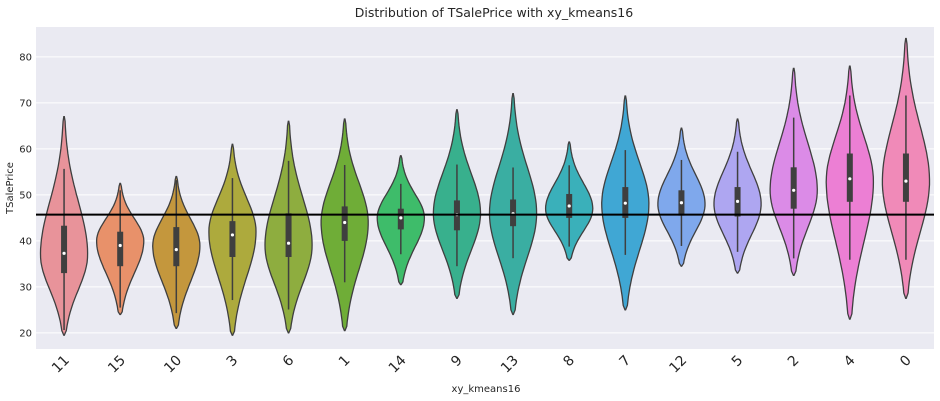 The width and height of the screenshot is (940, 401). I want to click on x-tick-label: 14, so click(398, 364).